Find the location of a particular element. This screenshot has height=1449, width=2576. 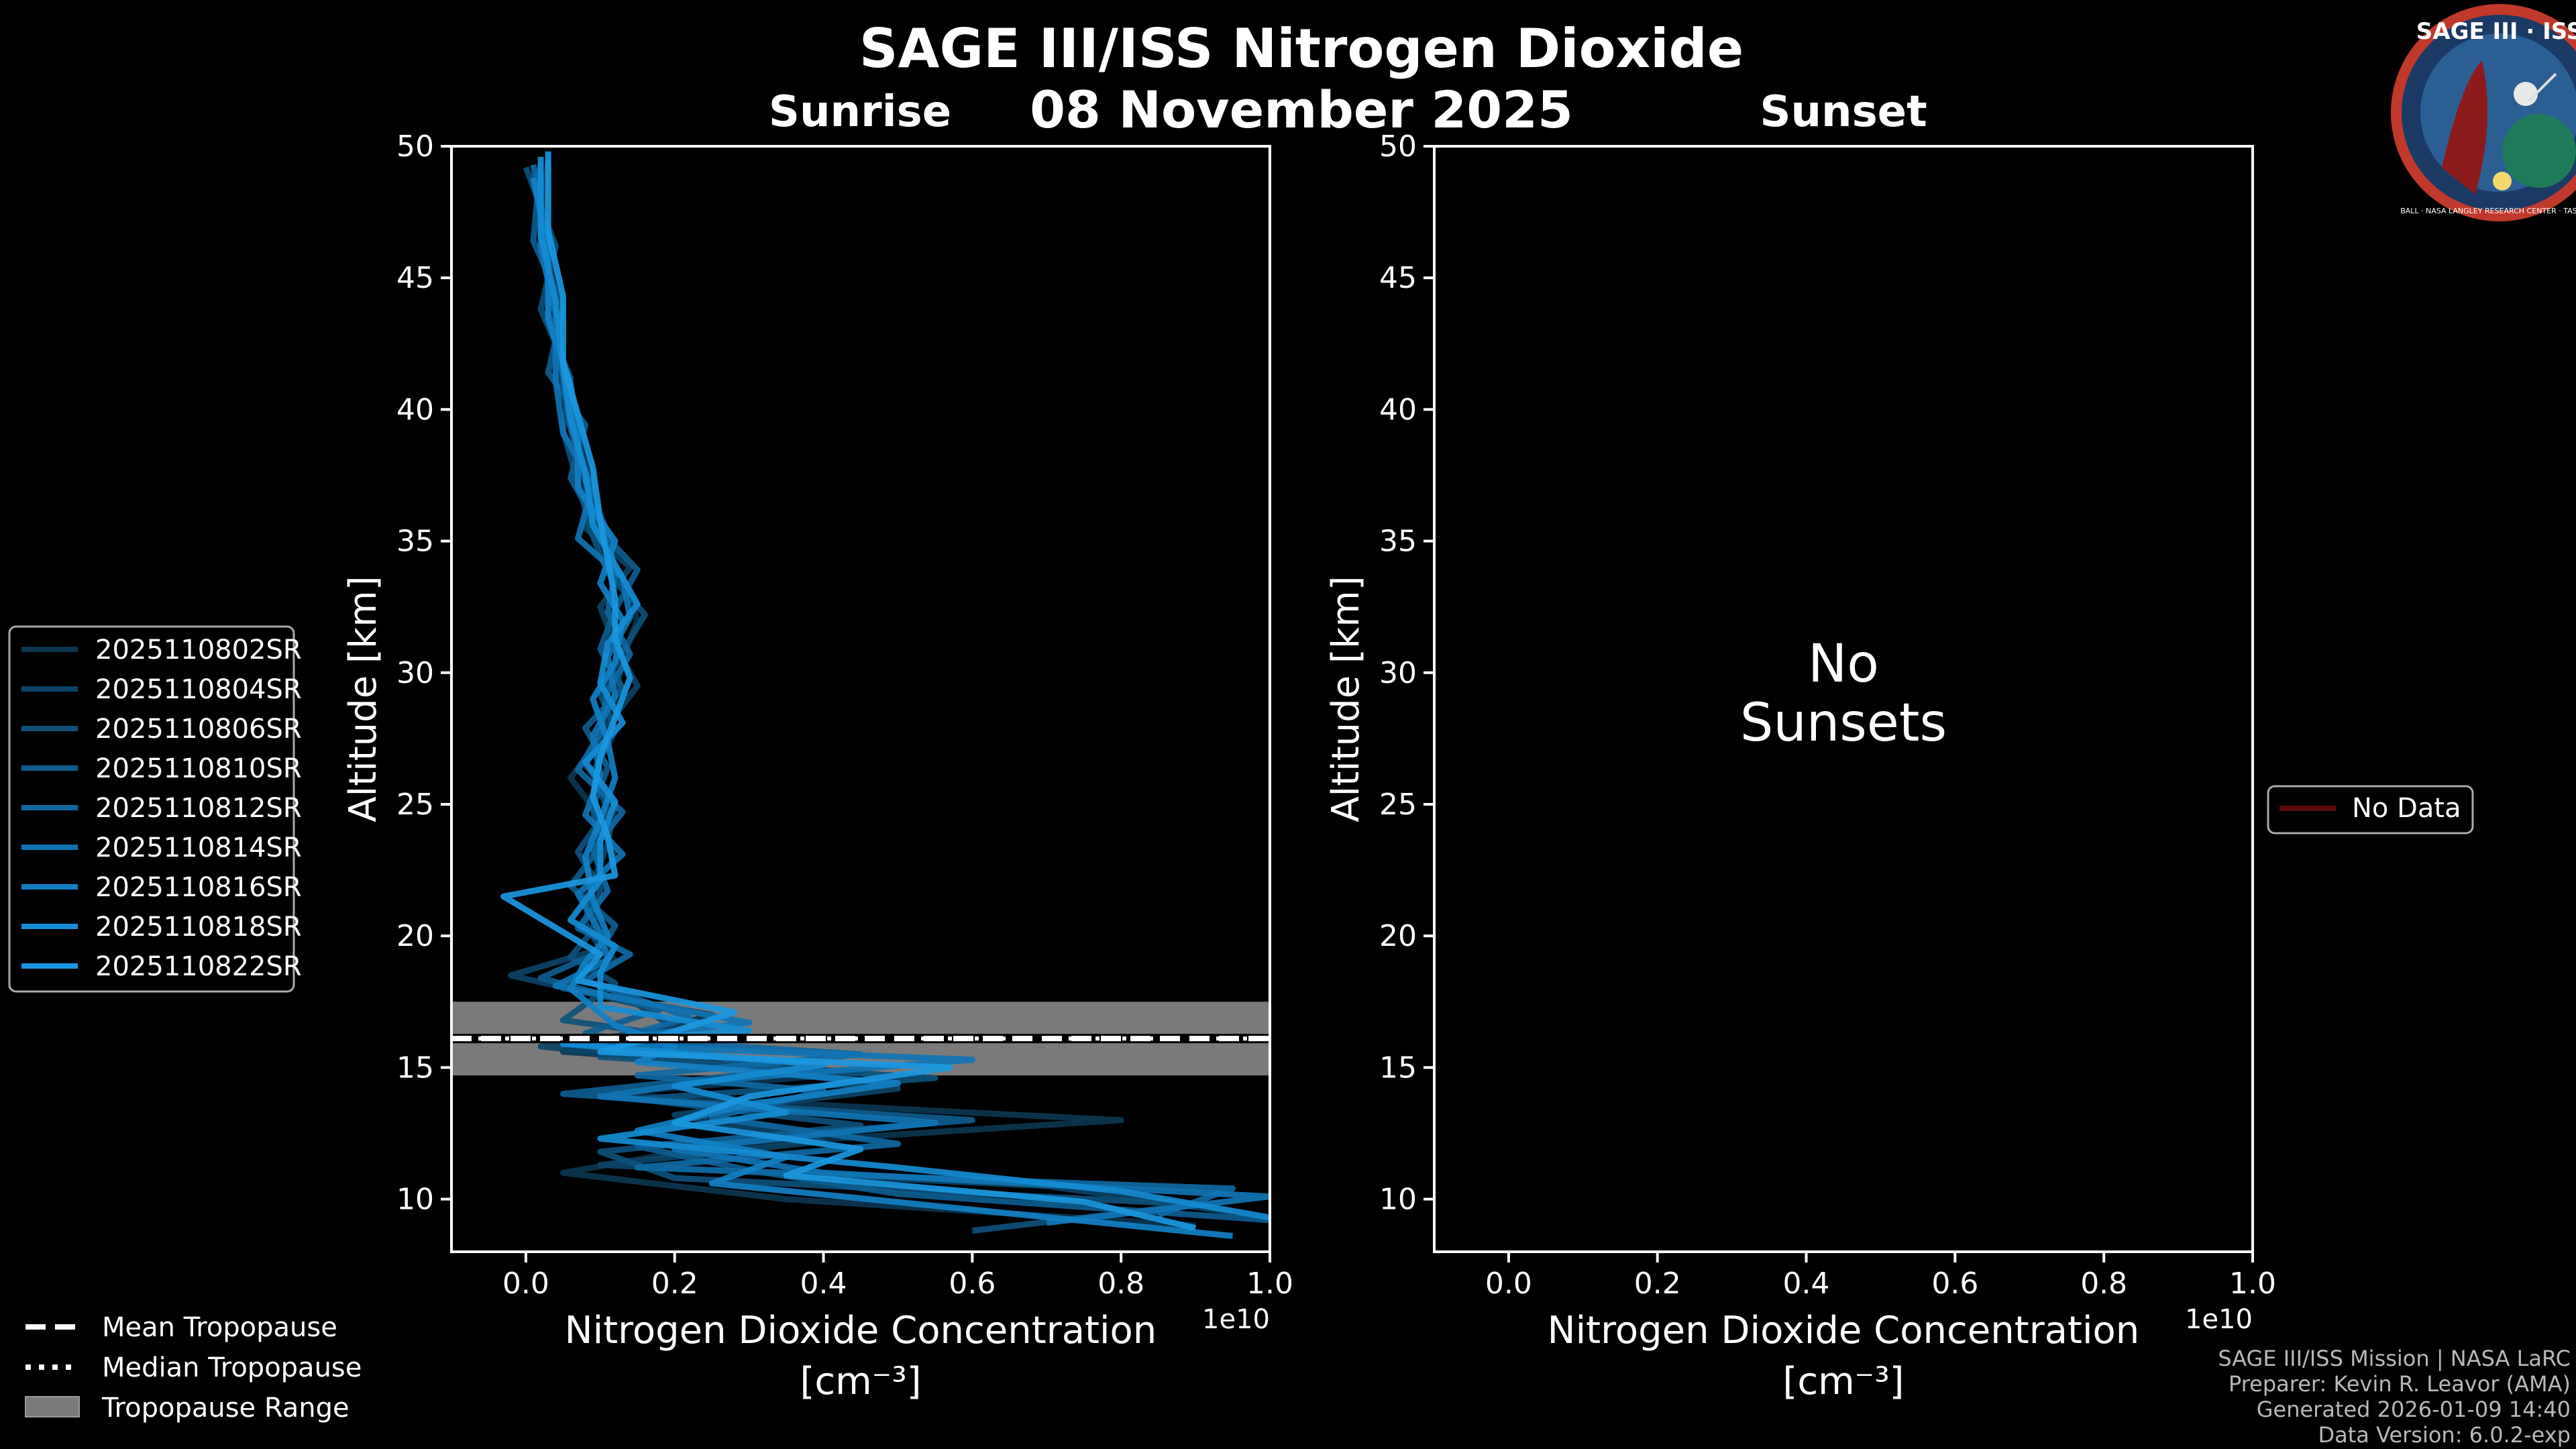

sunrise-x-tick-label: 0.8 is located at coordinates (1120, 1284).